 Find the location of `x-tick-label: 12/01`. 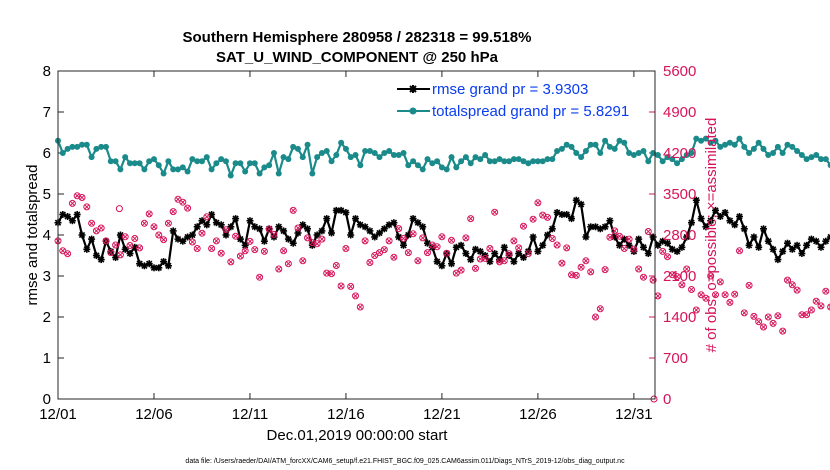

x-tick-label: 12/01 is located at coordinates (58, 414).